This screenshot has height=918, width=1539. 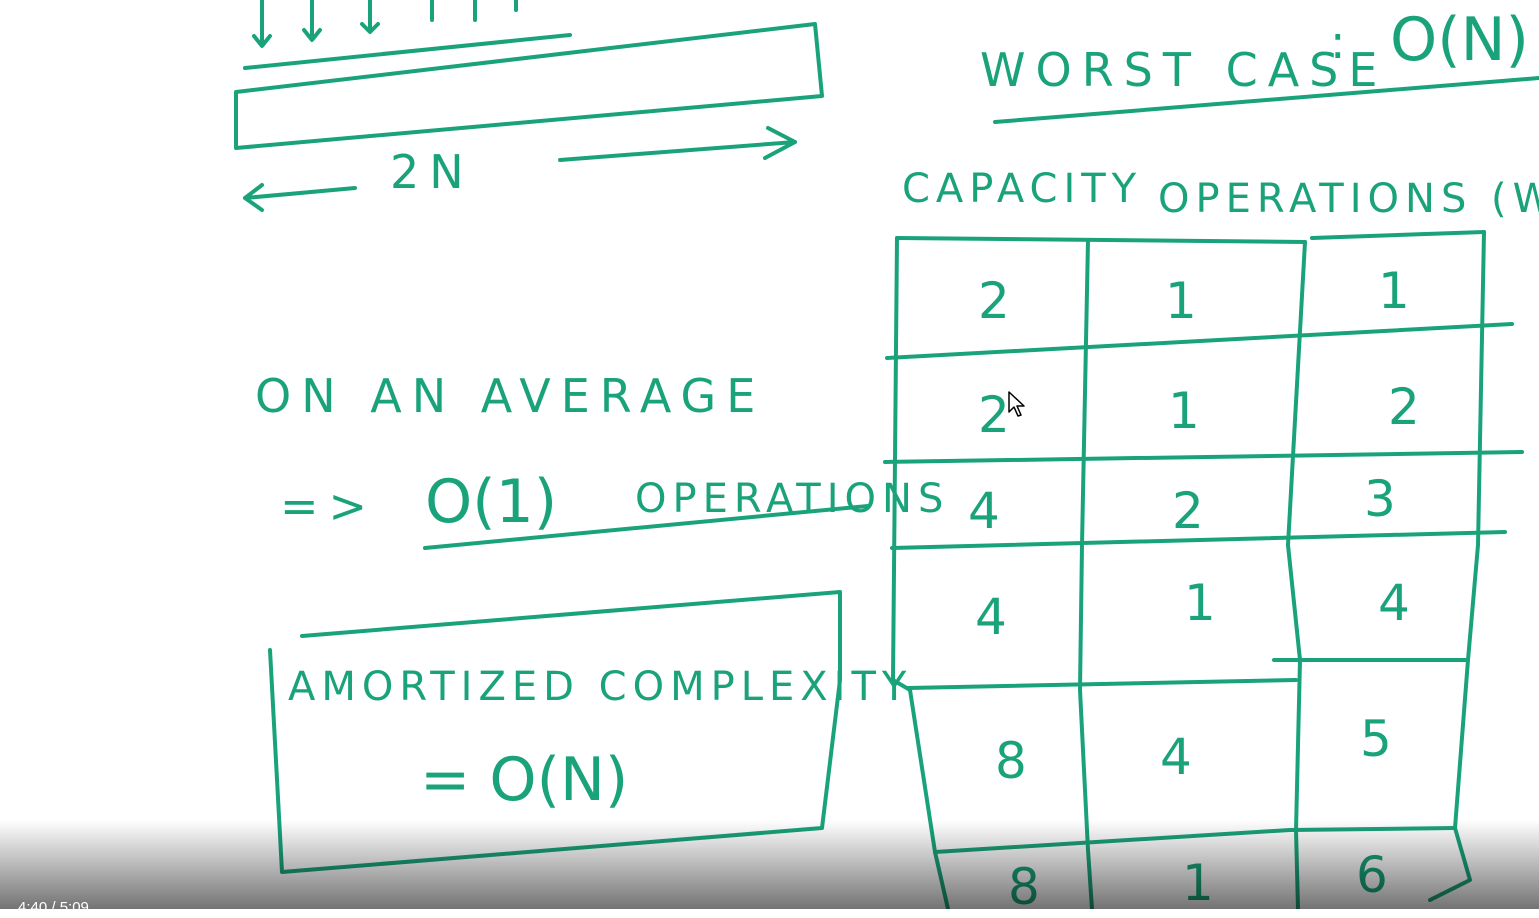 I want to click on table-row: 4 2 3, so click(x=1182, y=505).